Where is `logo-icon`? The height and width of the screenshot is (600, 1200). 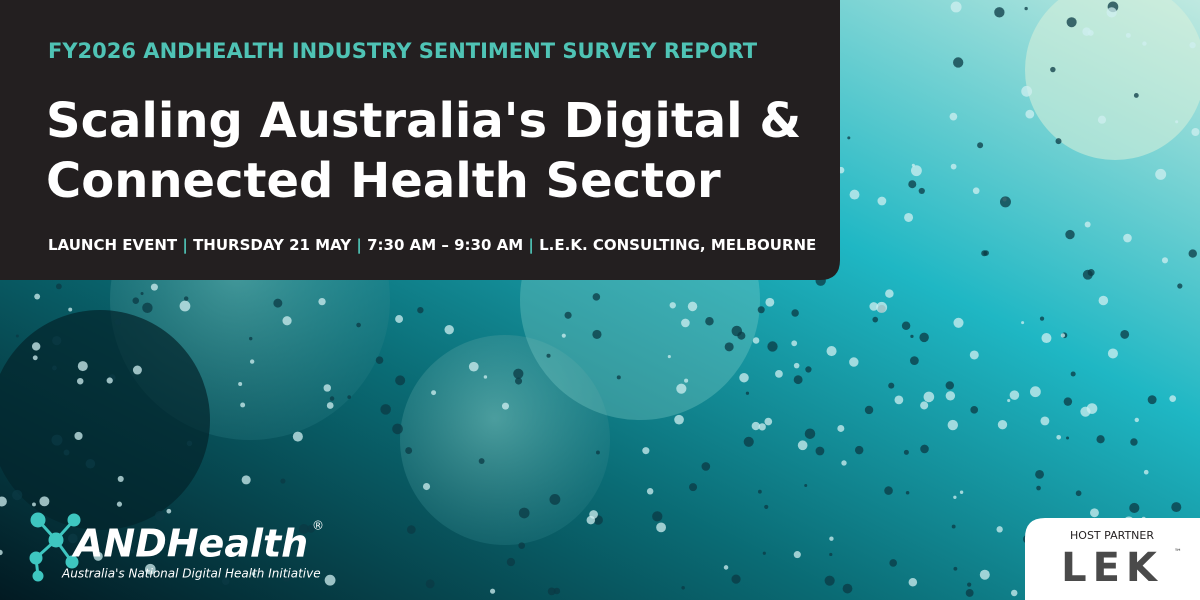 logo-icon is located at coordinates (55, 547).